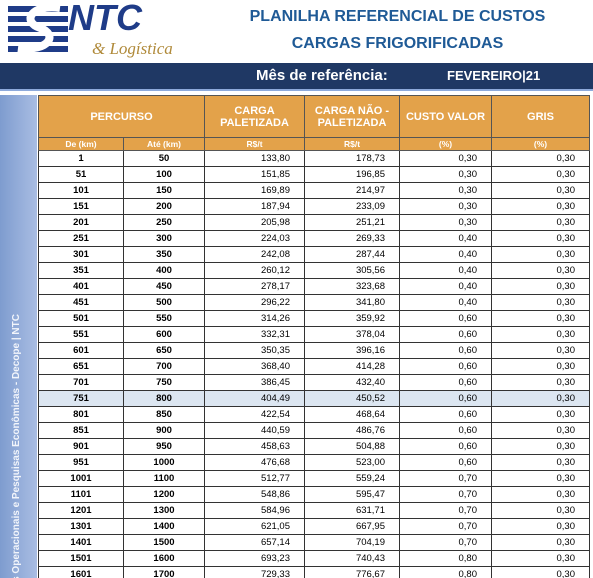 This screenshot has width=593, height=578. Describe the element at coordinates (164, 572) in the screenshot. I see `cell: 1700` at that location.